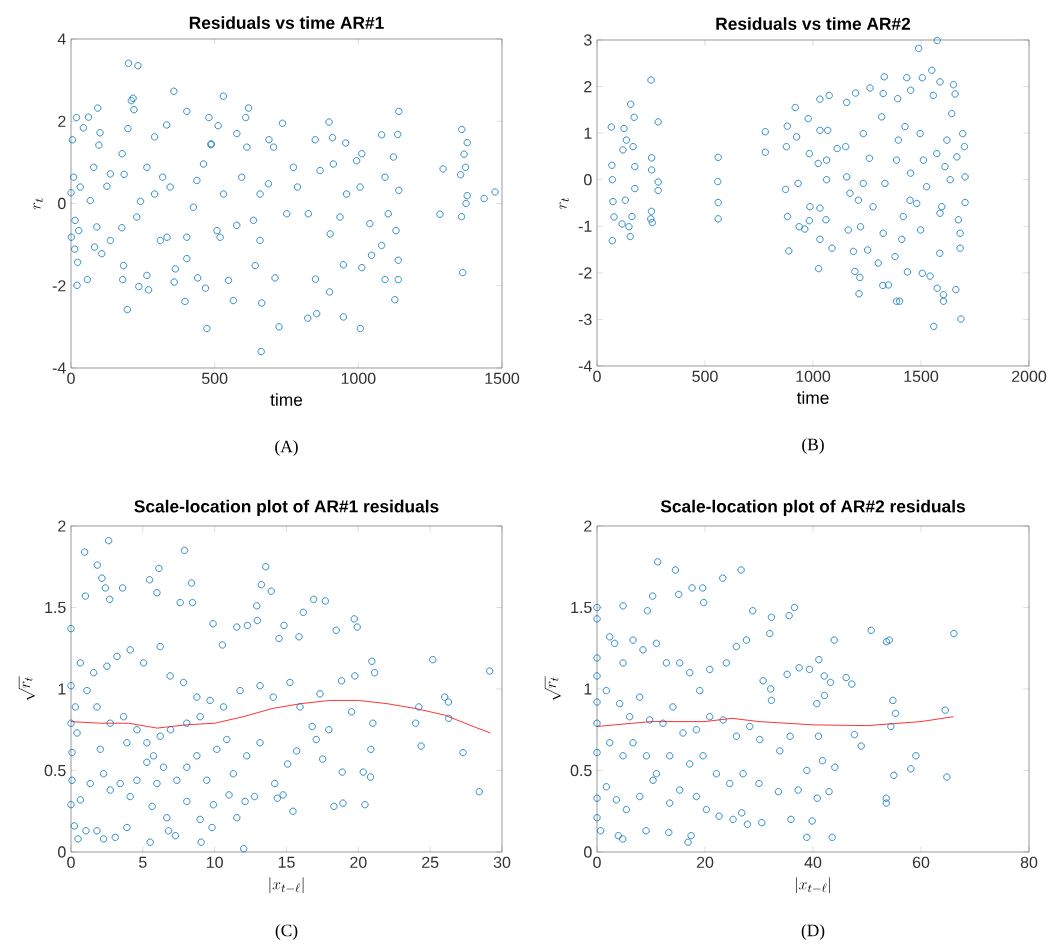 The width and height of the screenshot is (1054, 952). I want to click on text: (D), so click(813, 932).